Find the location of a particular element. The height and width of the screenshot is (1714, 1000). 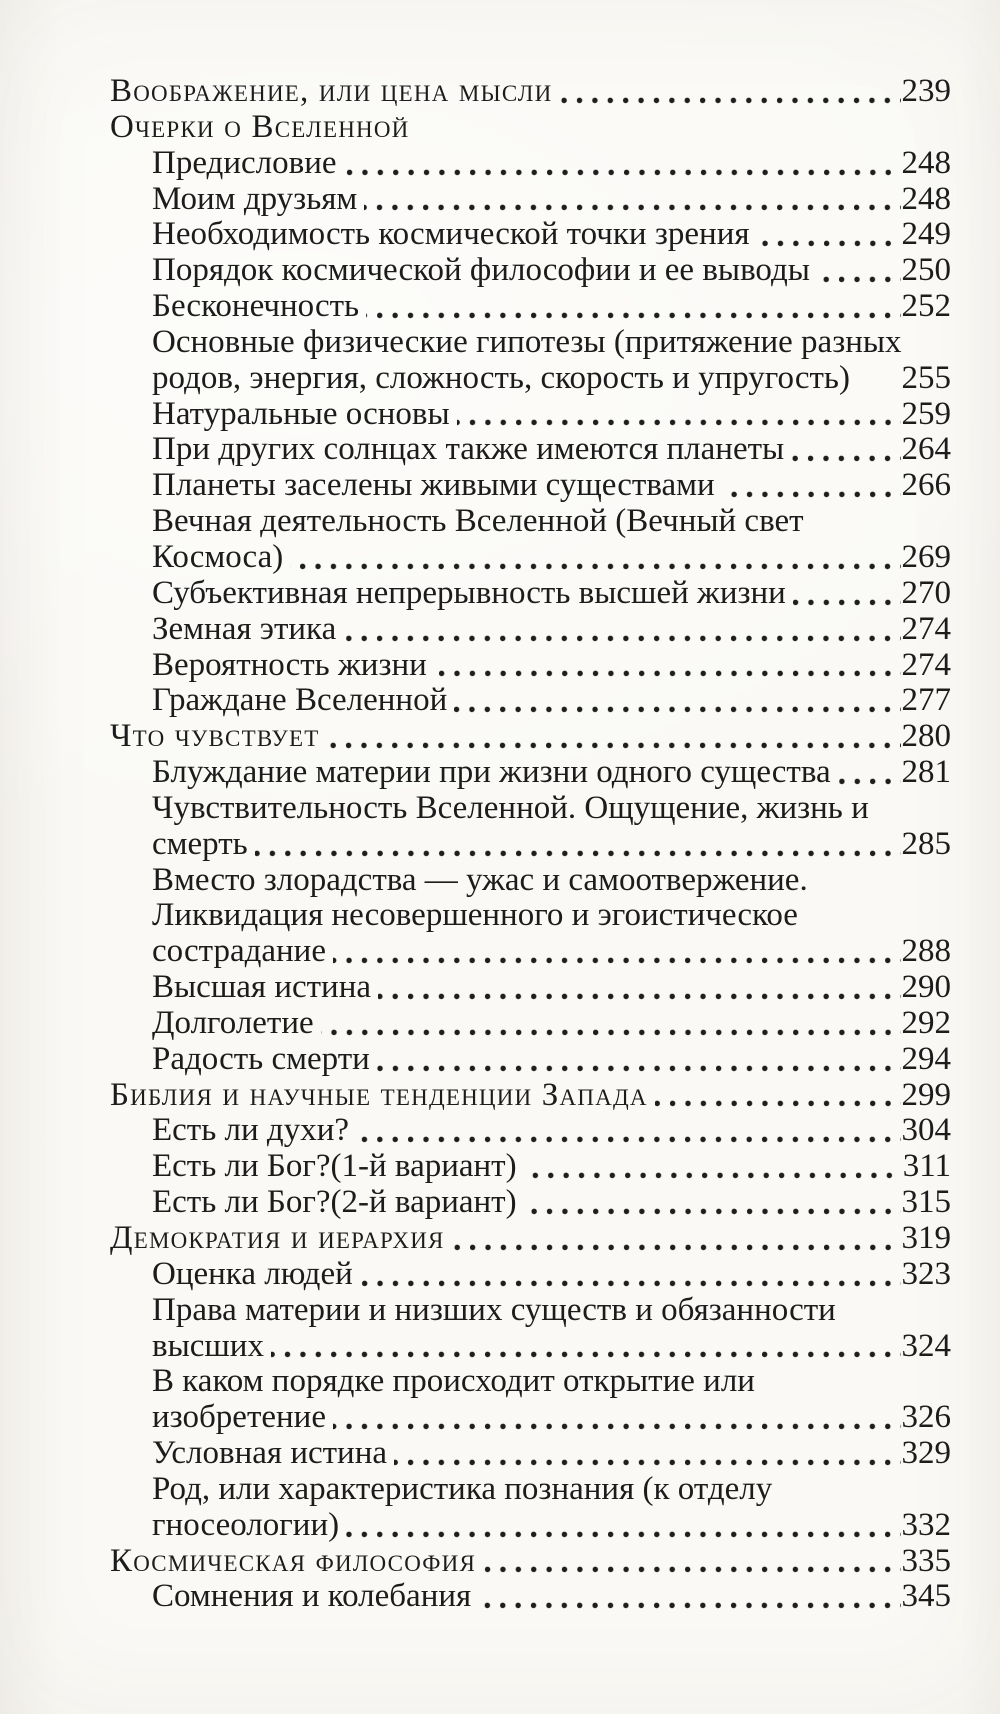

toc-entry-line: Предисловие 248 is located at coordinates (531, 163).